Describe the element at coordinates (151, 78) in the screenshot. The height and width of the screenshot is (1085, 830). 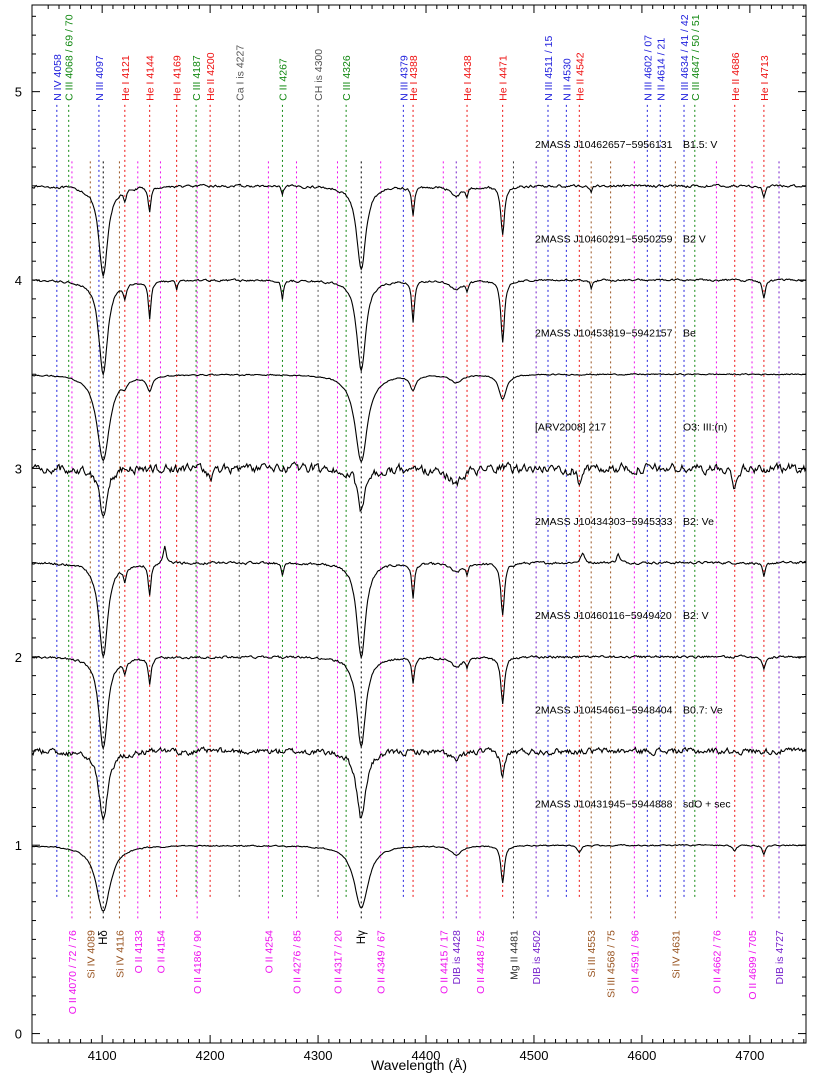
I see `top-line-label: He I 4144` at that location.